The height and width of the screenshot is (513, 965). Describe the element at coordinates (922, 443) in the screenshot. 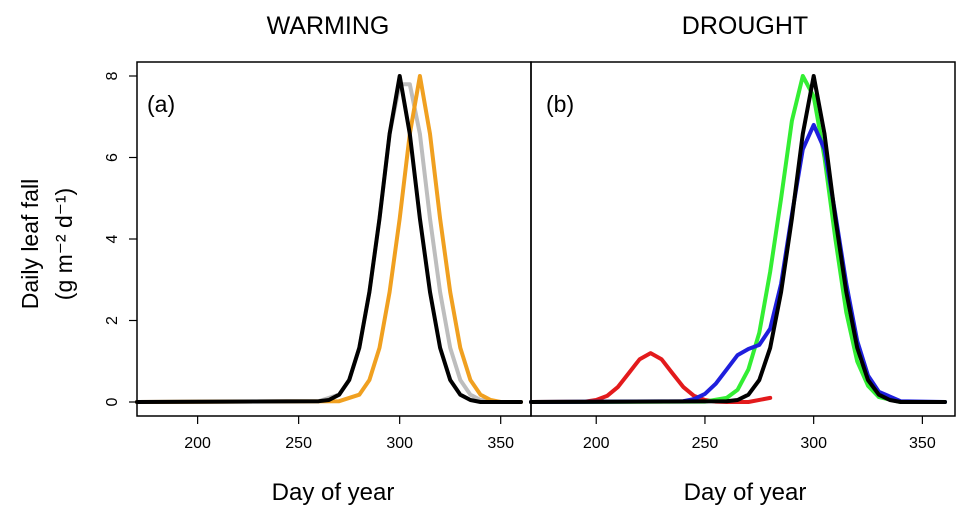

I see `panel-b-x-tick-label-3: 350` at that location.